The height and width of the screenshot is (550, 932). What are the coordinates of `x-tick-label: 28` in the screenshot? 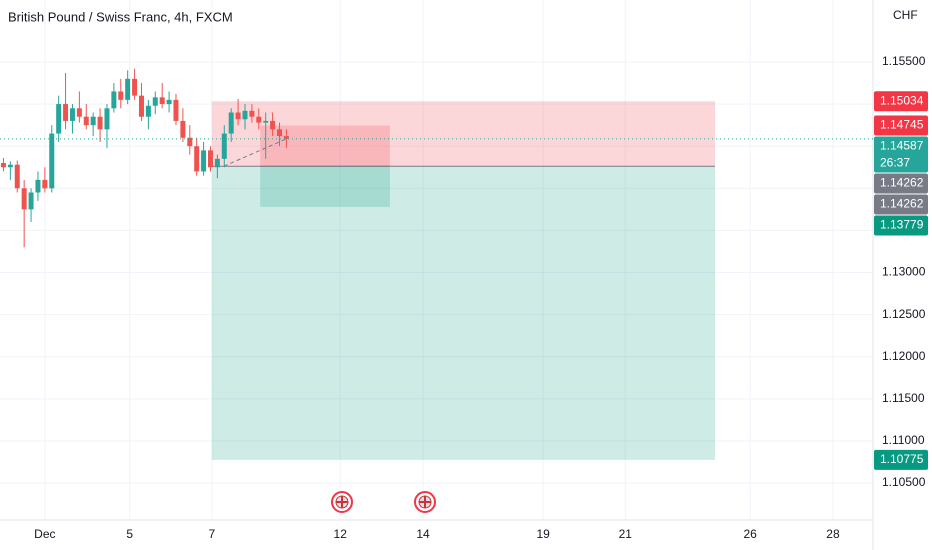 It's located at (833, 534).